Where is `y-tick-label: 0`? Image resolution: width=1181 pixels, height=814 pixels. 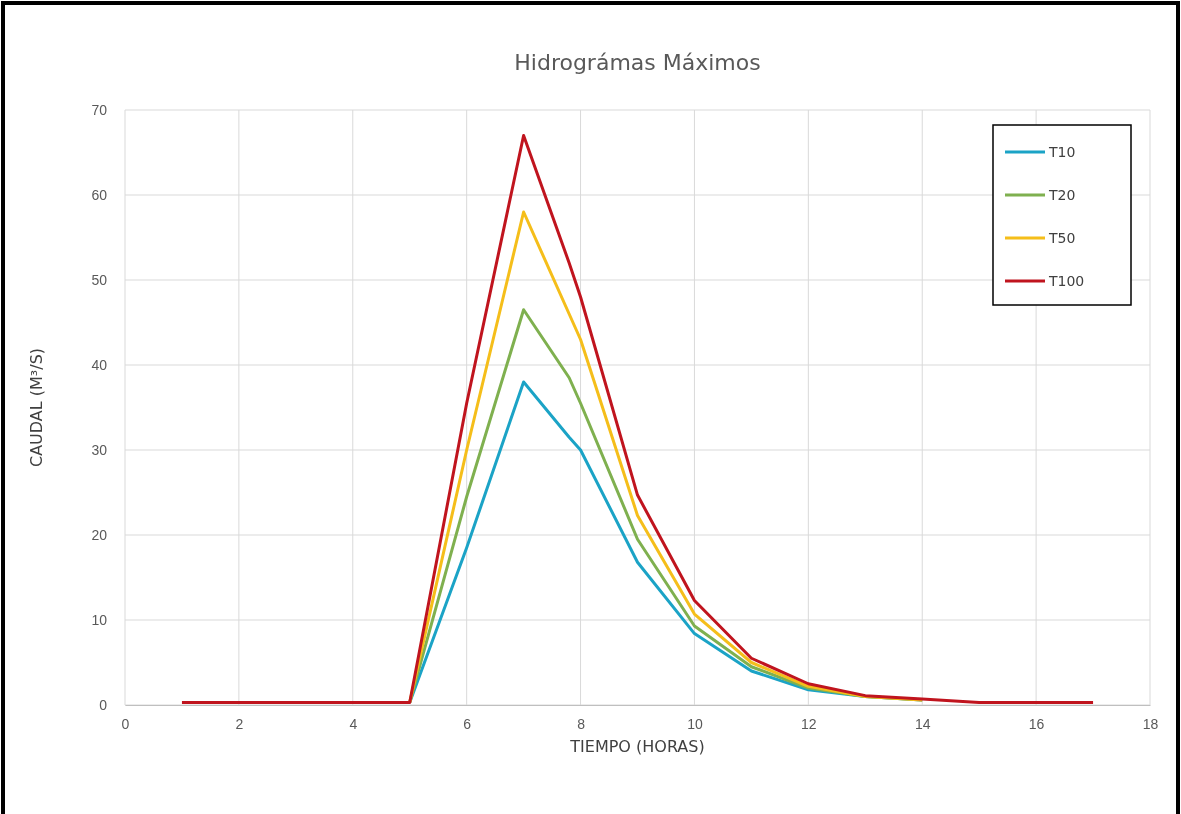
y-tick-label: 0 is located at coordinates (103, 704).